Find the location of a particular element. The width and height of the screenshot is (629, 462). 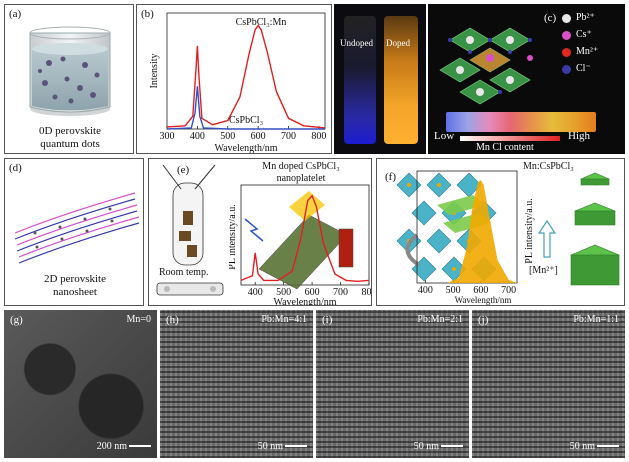

pl-y-axis-label-f: PL intensity/a.u. is located at coordinates (529, 230).